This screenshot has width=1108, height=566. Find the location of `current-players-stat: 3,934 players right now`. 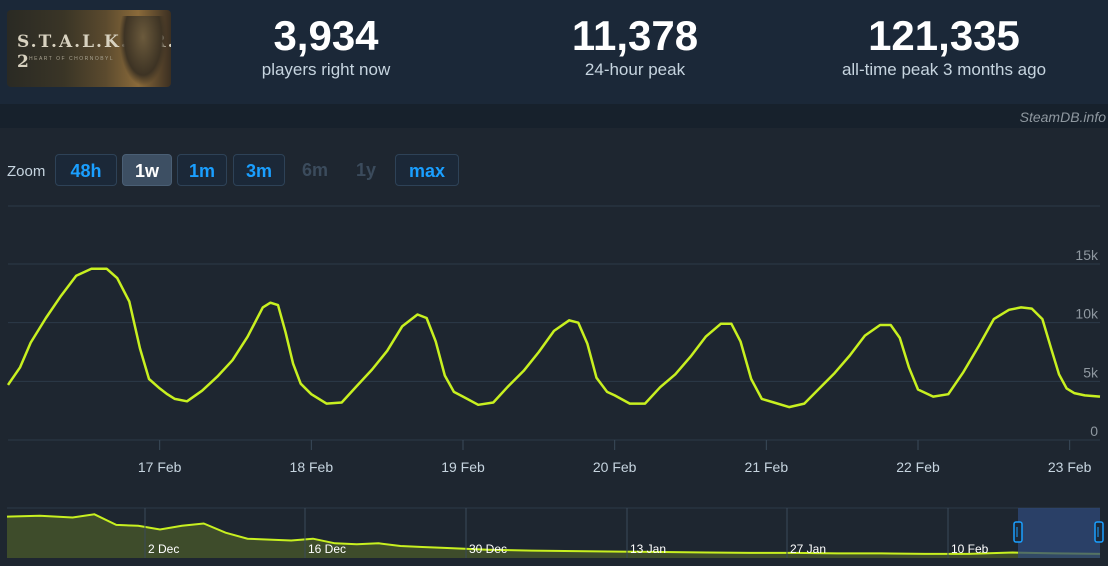

current-players-stat: 3,934 players right now is located at coordinates (326, 46).